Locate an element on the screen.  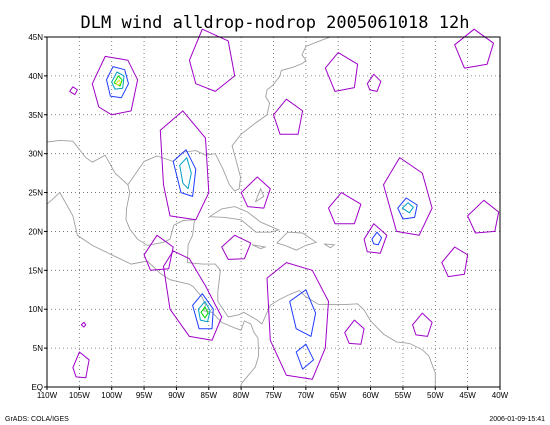
x-tick-label: 75W is located at coordinates (273, 395).